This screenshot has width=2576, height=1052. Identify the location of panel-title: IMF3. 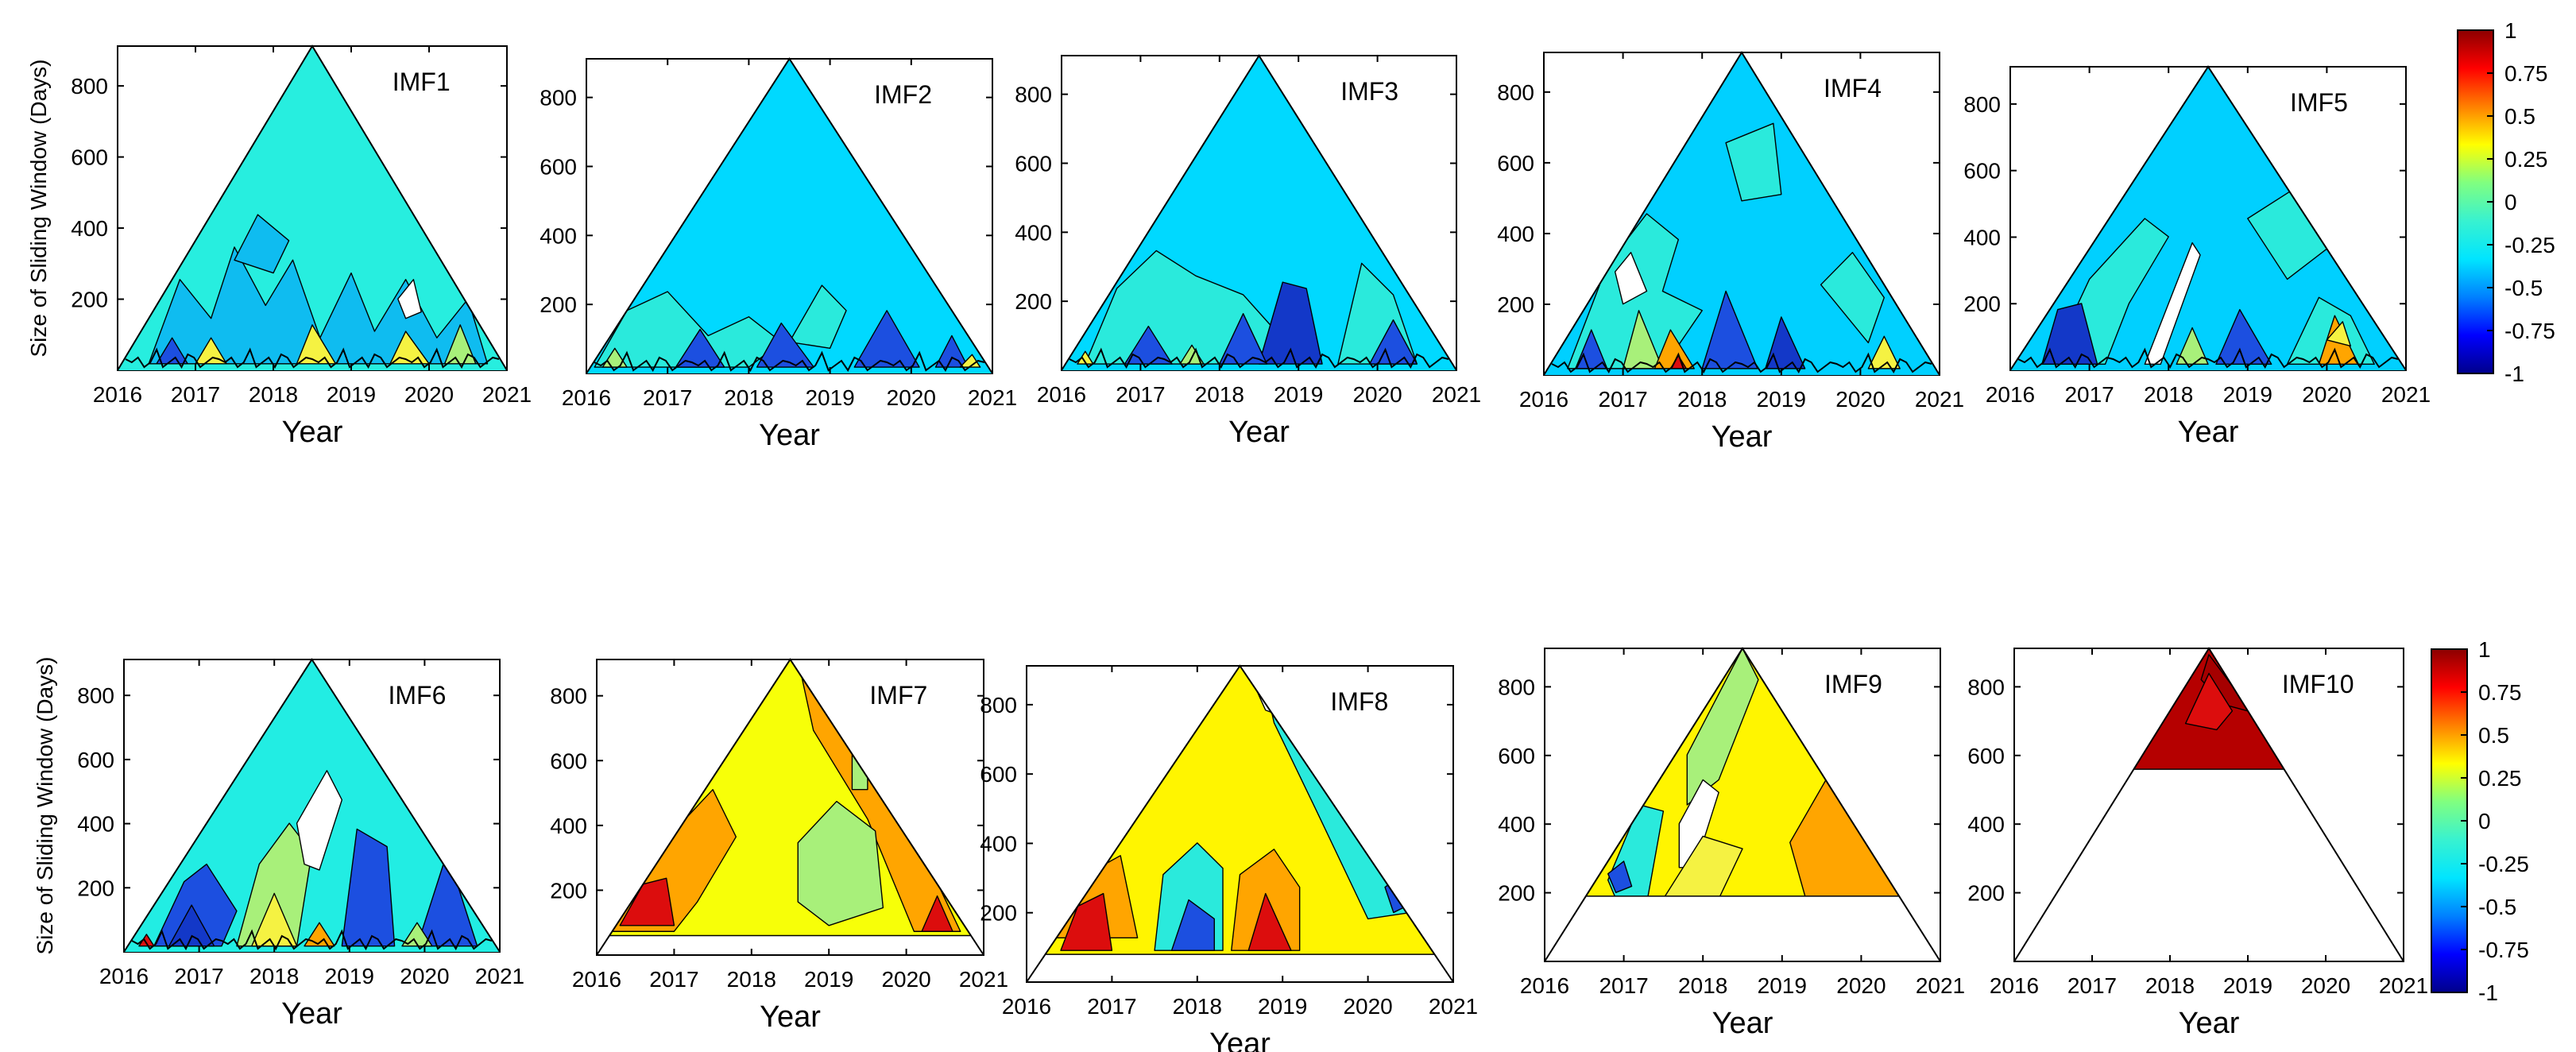
(1369, 91).